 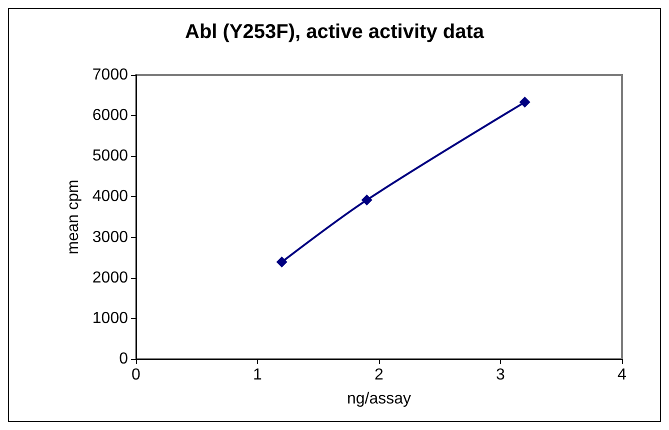 I want to click on chart-title: Abl (Y253F), active activity data, so click(x=334, y=32).